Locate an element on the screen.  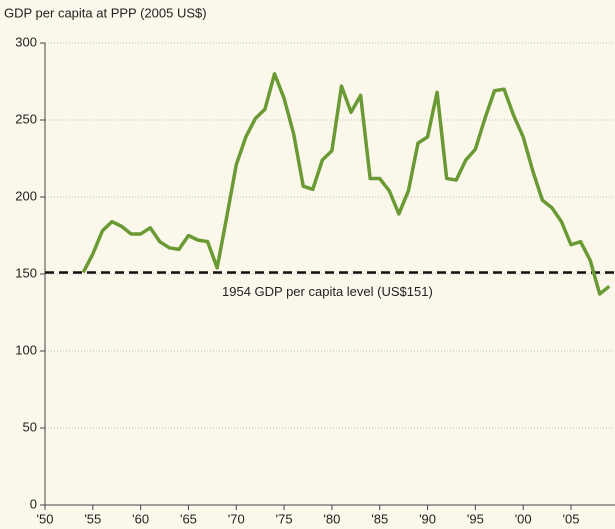
x-tick-label: '05 is located at coordinates (571, 518).